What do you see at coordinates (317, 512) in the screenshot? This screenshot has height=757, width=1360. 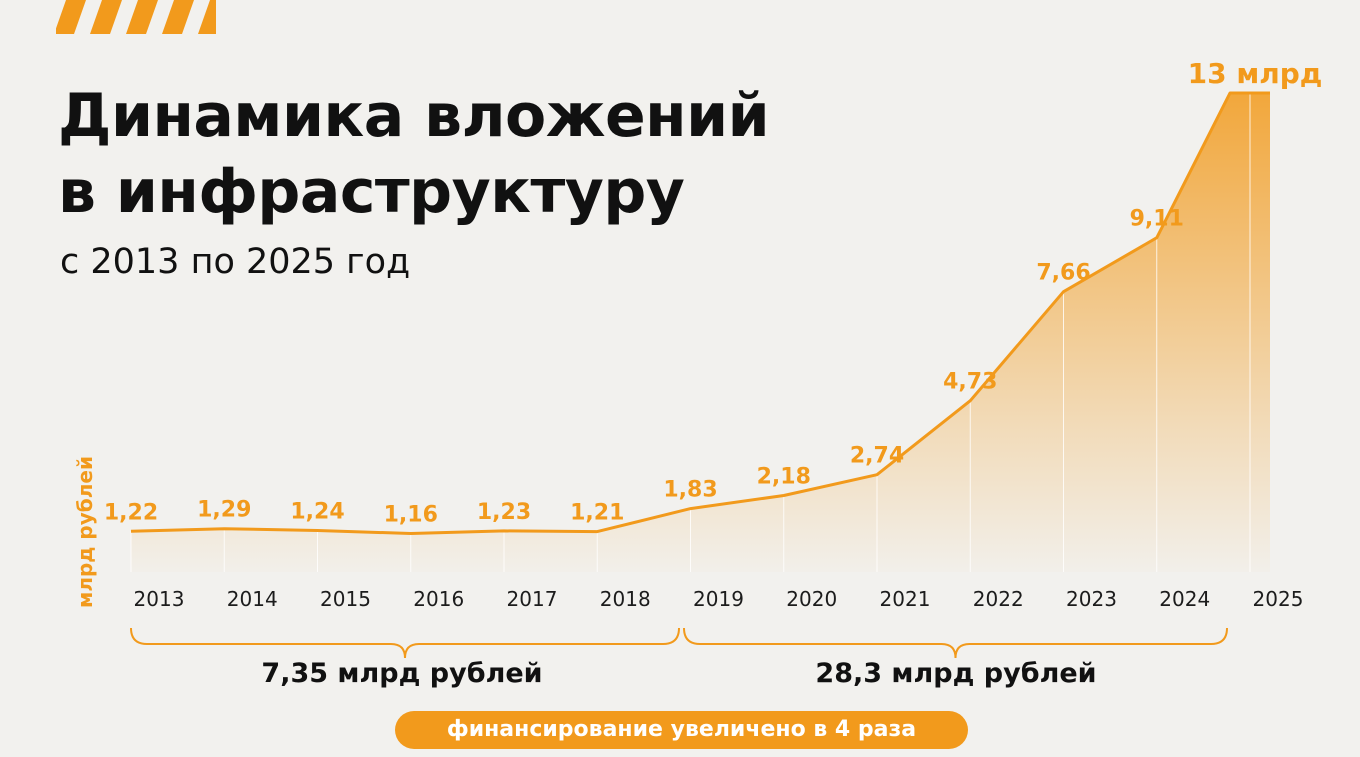 I see `data-label-2015: 1,24` at bounding box center [317, 512].